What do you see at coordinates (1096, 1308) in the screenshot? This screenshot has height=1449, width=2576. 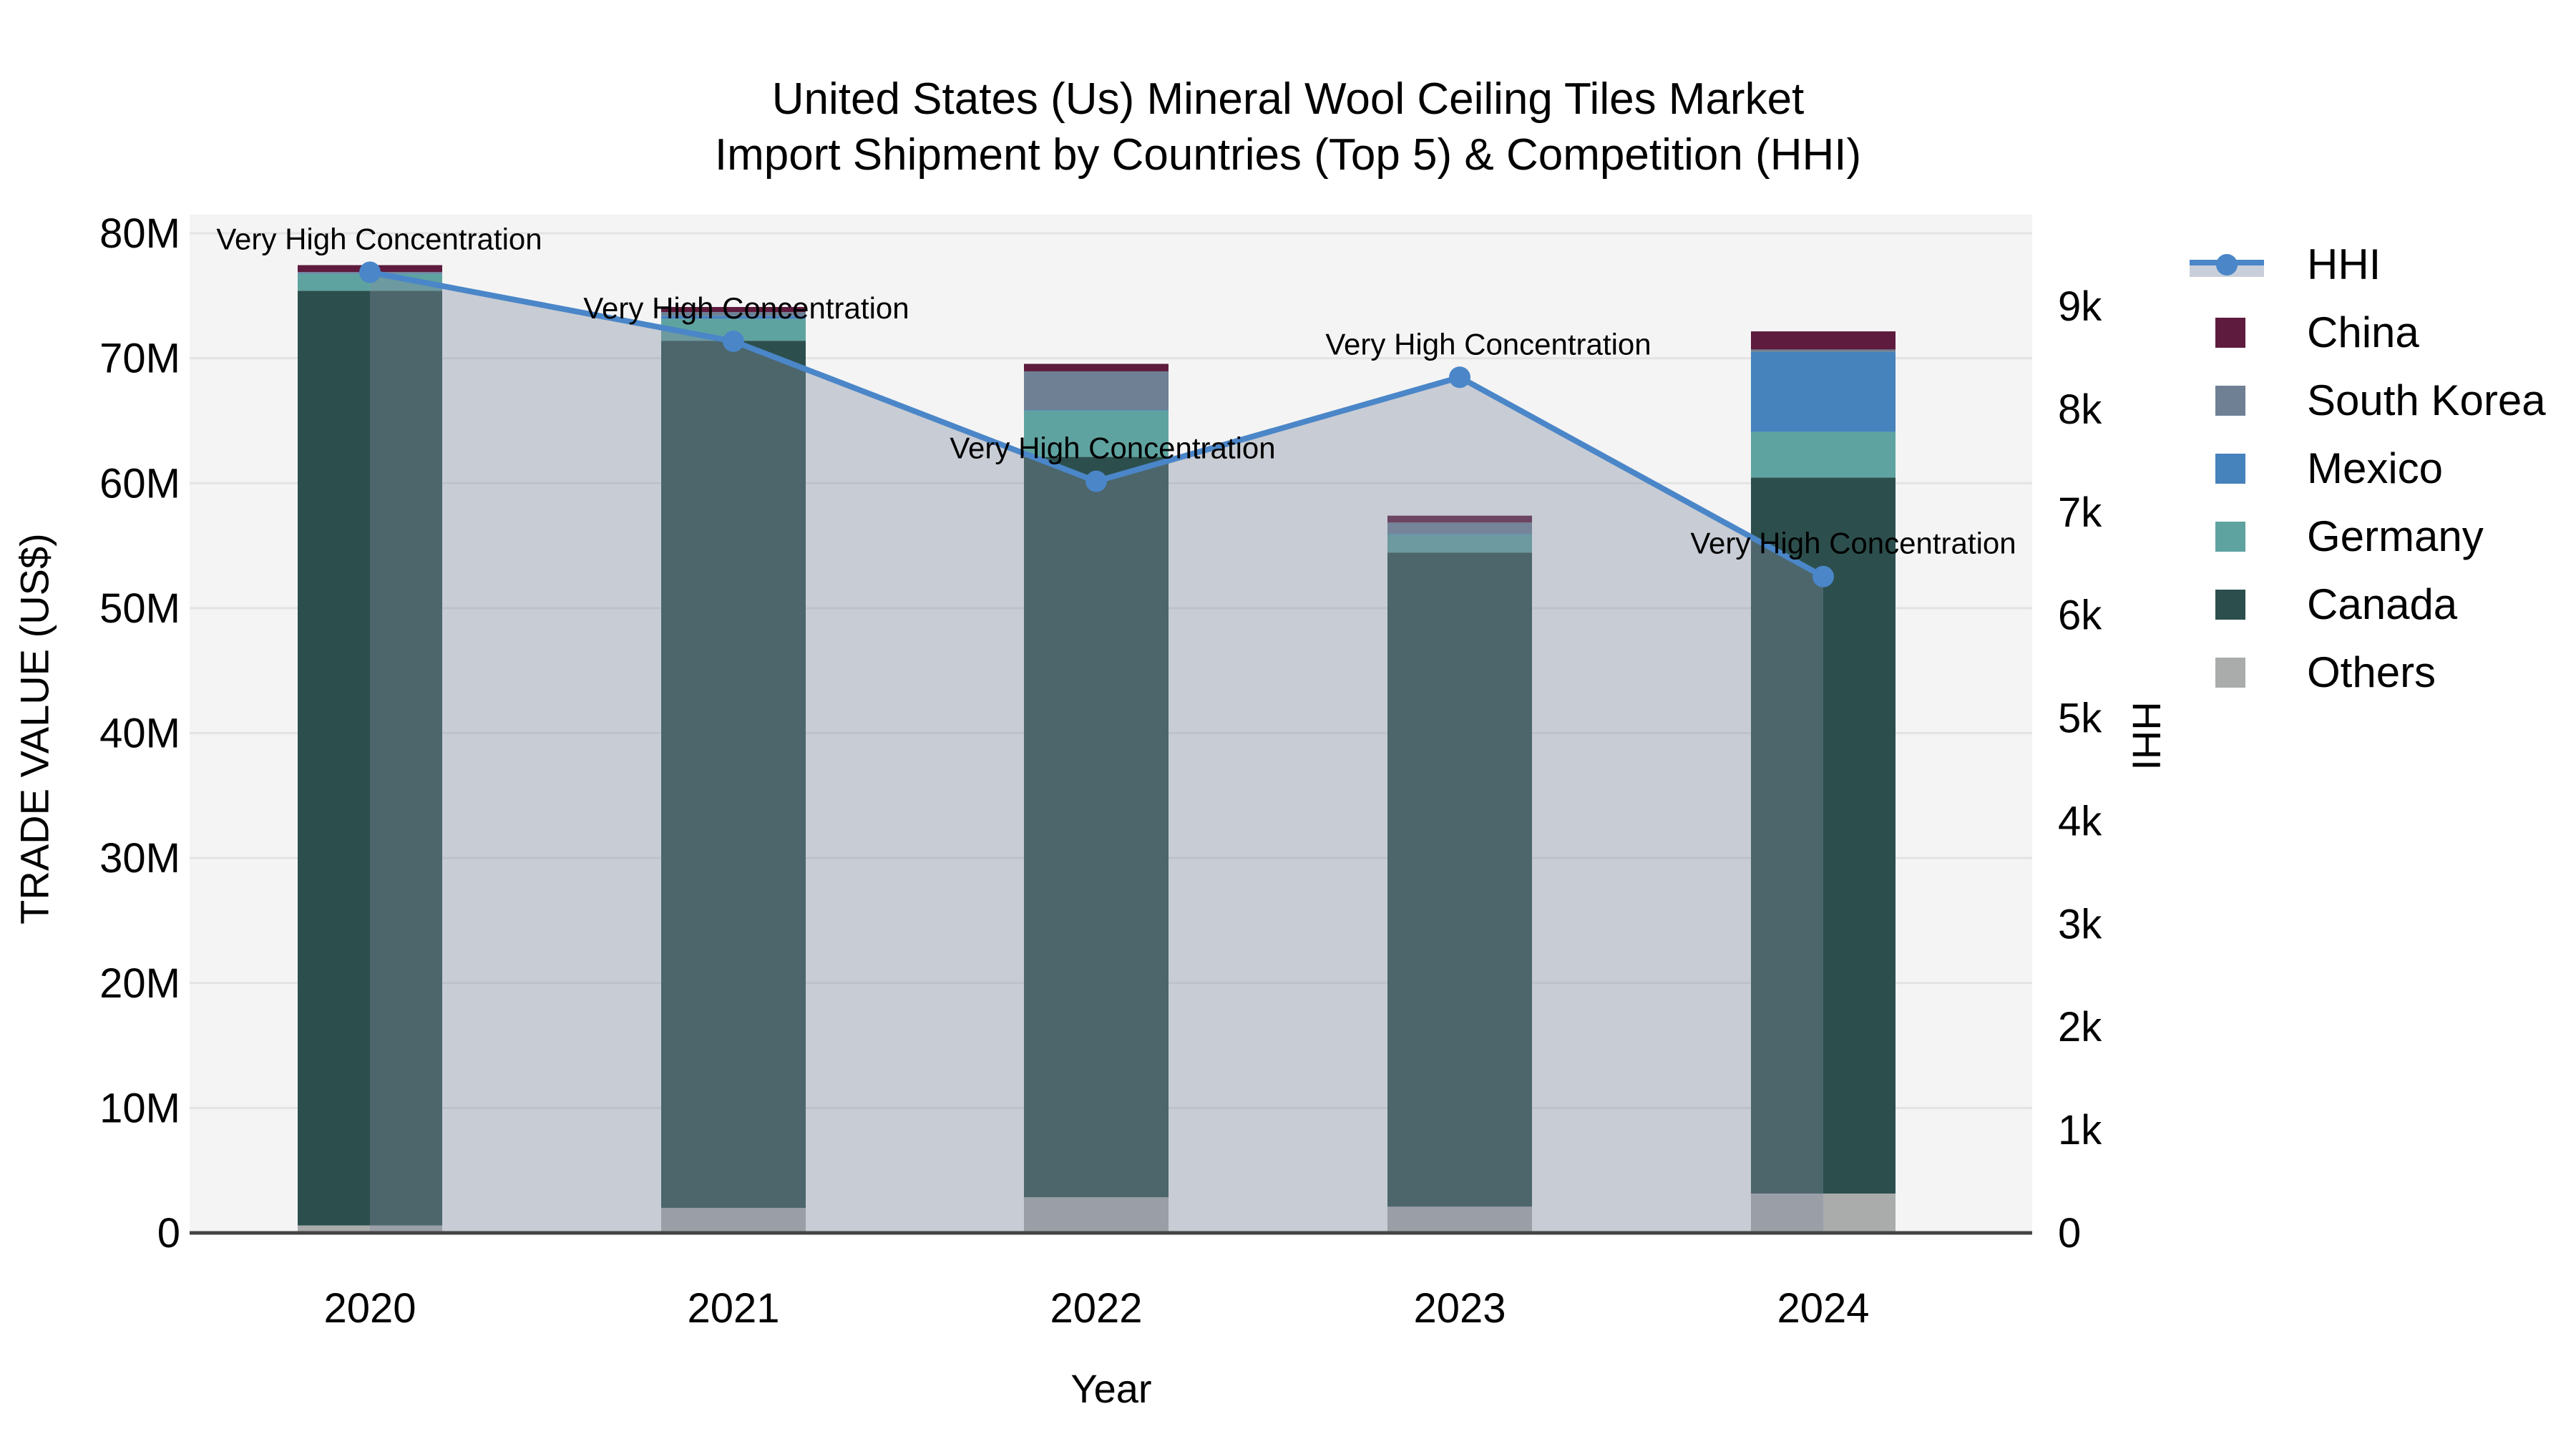 I see `x-tick-label: 2022` at bounding box center [1096, 1308].